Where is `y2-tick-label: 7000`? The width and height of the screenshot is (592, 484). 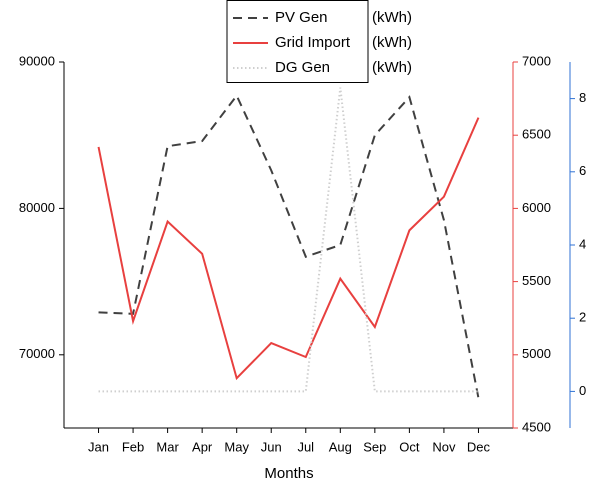 y2-tick-label: 7000 is located at coordinates (536, 60).